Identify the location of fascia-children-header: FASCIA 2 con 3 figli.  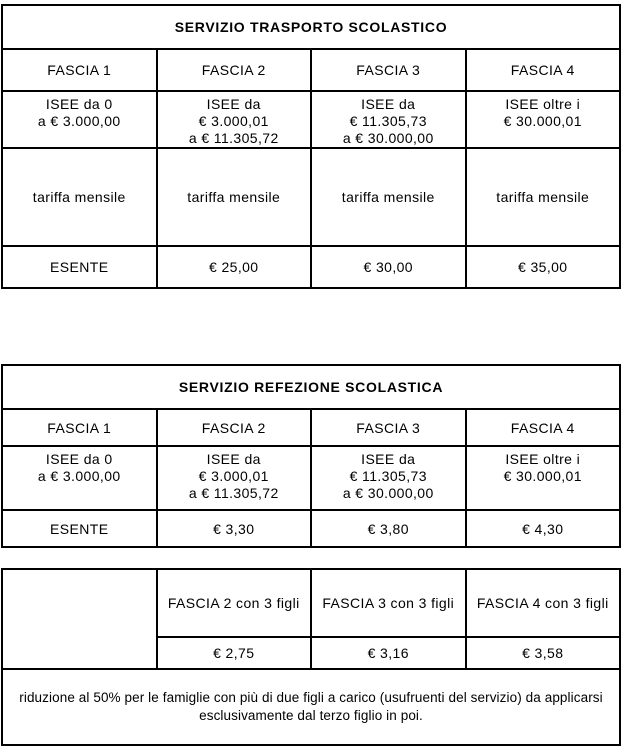
(233, 603).